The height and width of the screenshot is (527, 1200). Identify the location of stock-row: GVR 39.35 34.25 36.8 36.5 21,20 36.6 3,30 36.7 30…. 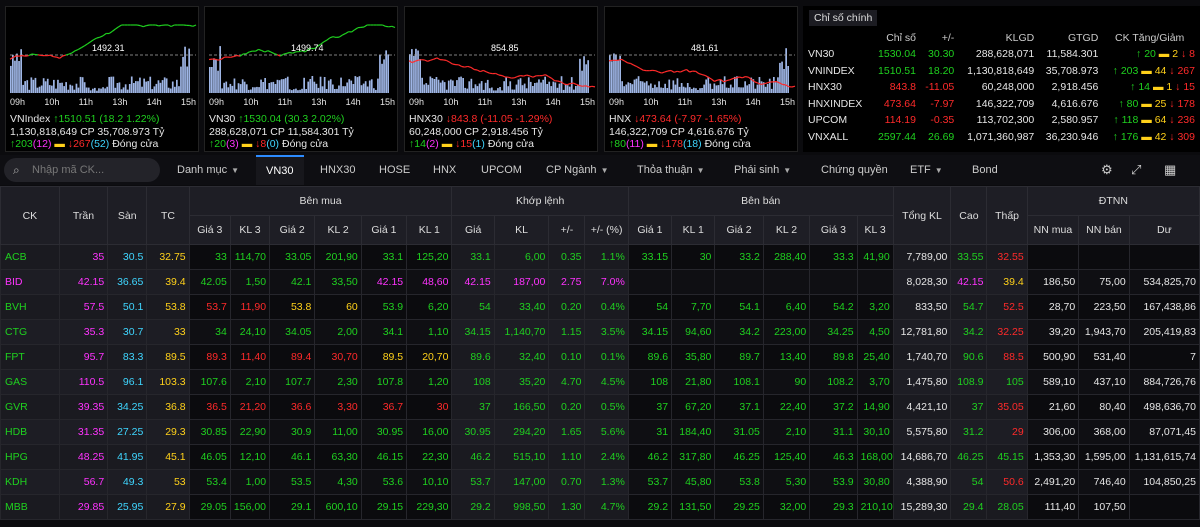
(600, 407).